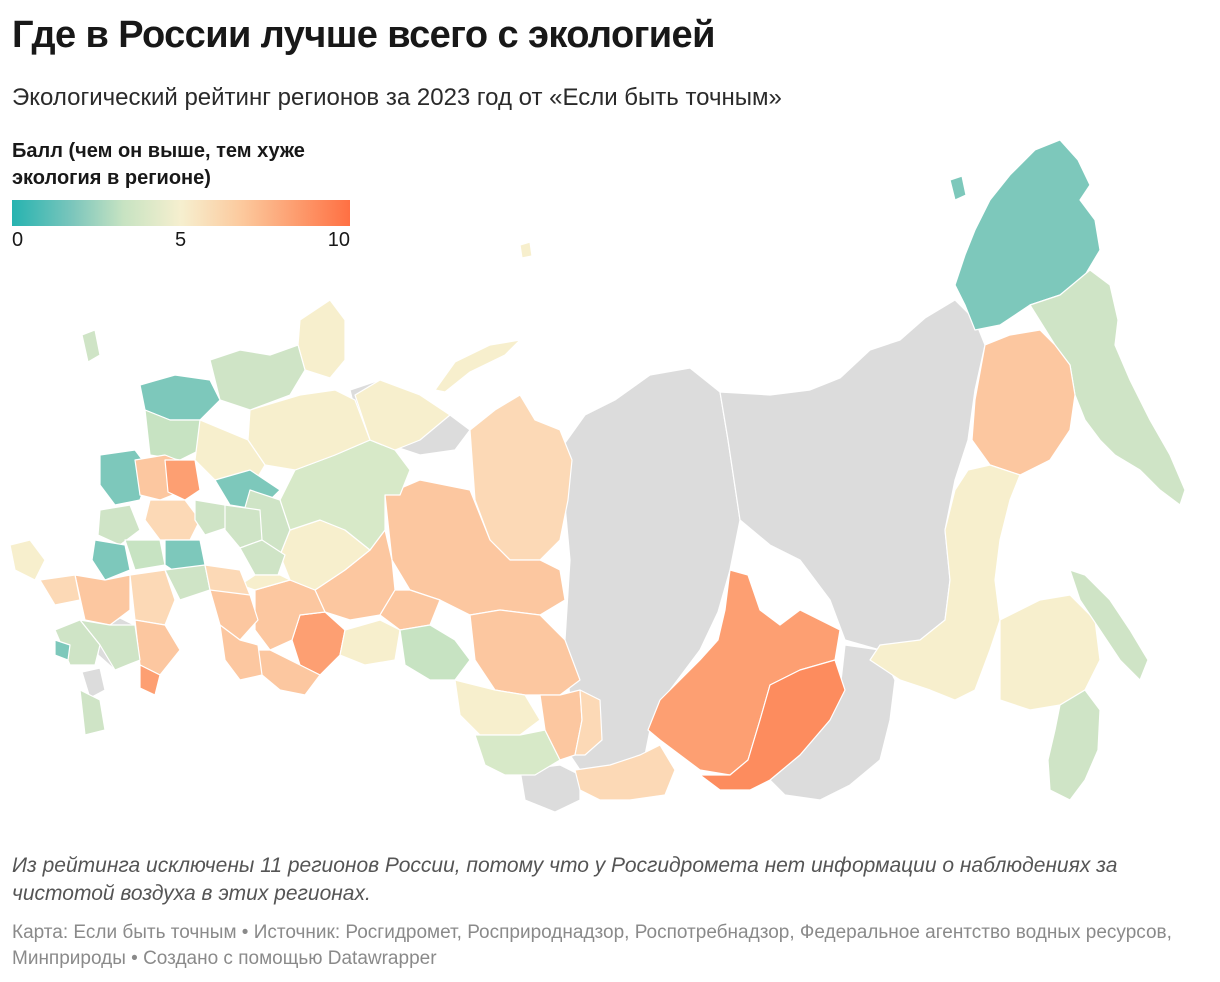 This screenshot has height=982, width=1220. I want to click on region-no-data-tuva, so click(550, 788).